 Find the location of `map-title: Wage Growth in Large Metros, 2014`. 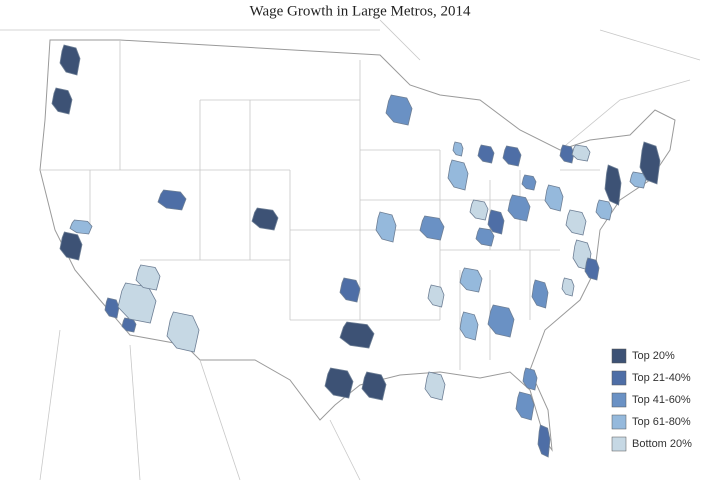

map-title: Wage Growth in Large Metros, 2014 is located at coordinates (360, 11).